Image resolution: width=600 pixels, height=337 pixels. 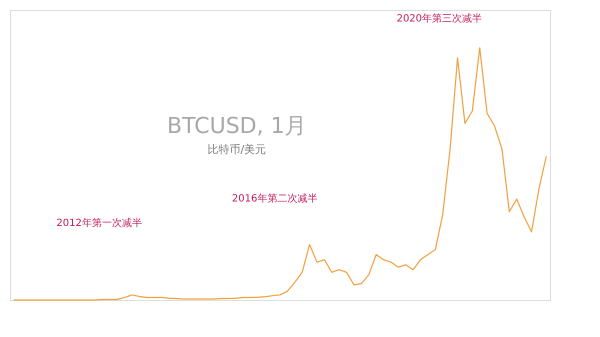 I want to click on annotation: 2012年第一次减半, so click(x=99, y=223).